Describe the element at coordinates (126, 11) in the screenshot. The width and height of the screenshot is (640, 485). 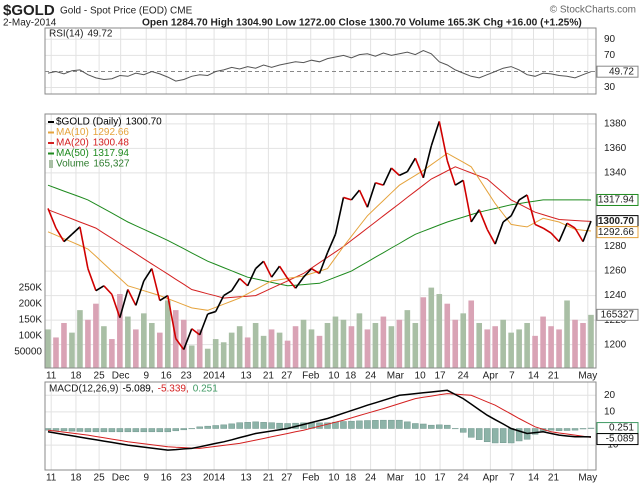
I see `instrument-name: Gold - Spot Price (EOD) CME` at that location.